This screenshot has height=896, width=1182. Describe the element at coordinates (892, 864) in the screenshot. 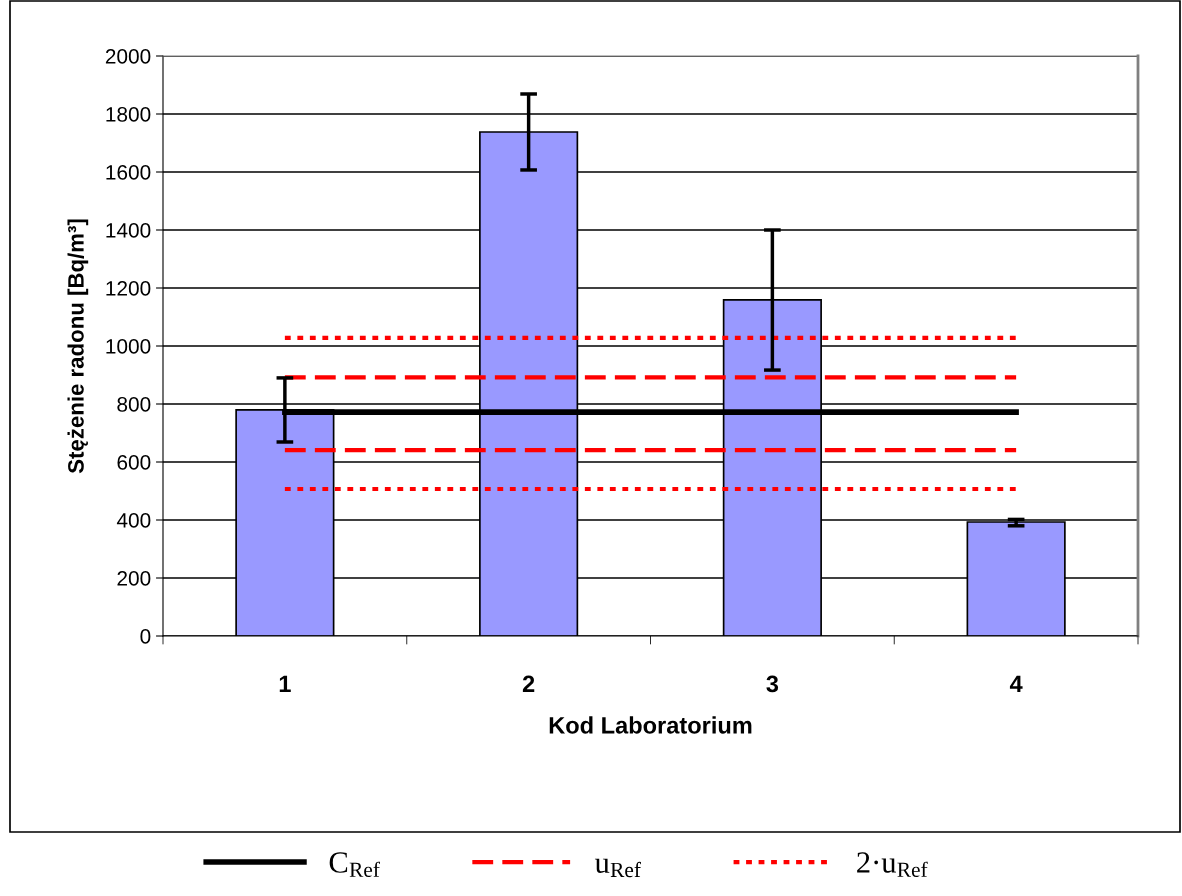

I see `legend-label: 2·u$_{Ref}$` at that location.